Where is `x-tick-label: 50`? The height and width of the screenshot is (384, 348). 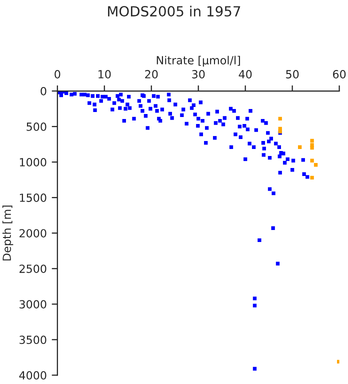 x-tick-label: 50 is located at coordinates (292, 74).